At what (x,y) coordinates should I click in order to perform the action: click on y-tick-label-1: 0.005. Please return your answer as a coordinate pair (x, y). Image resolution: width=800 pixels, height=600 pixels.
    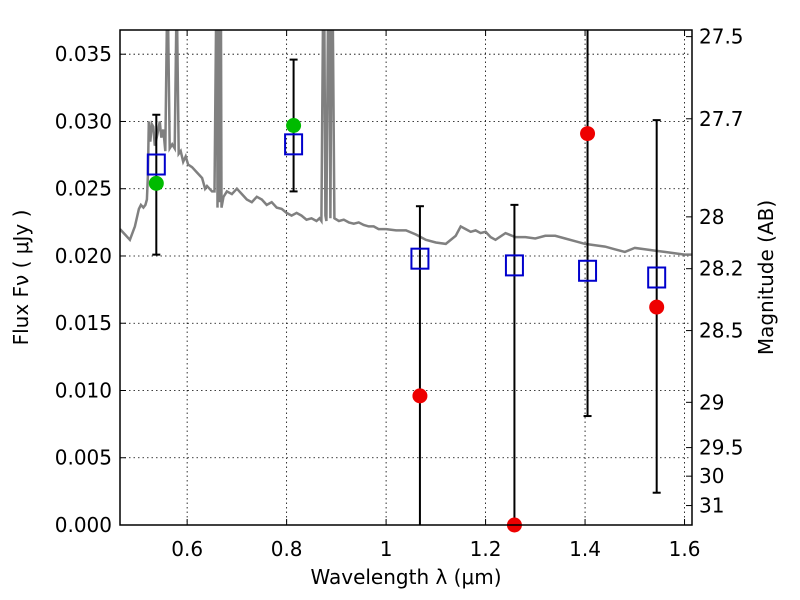
    Looking at the image, I should click on (83, 458).